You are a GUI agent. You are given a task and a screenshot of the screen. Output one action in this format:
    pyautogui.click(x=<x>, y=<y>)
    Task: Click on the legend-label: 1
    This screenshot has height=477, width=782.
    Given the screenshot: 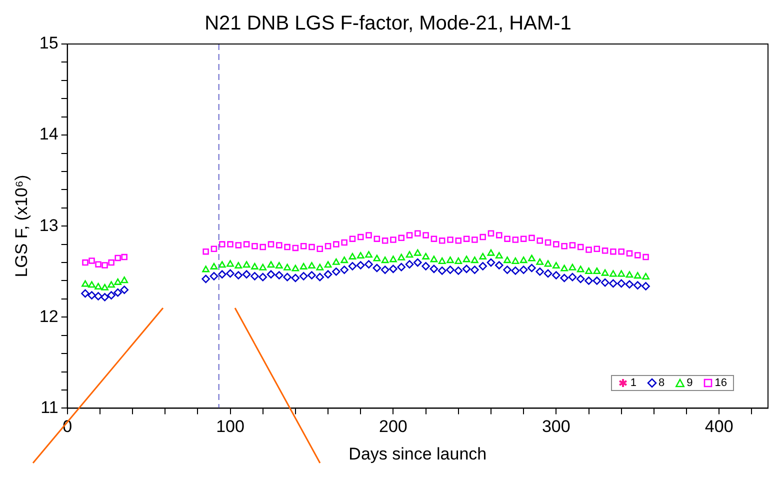 What is the action you would take?
    pyautogui.click(x=632, y=383)
    